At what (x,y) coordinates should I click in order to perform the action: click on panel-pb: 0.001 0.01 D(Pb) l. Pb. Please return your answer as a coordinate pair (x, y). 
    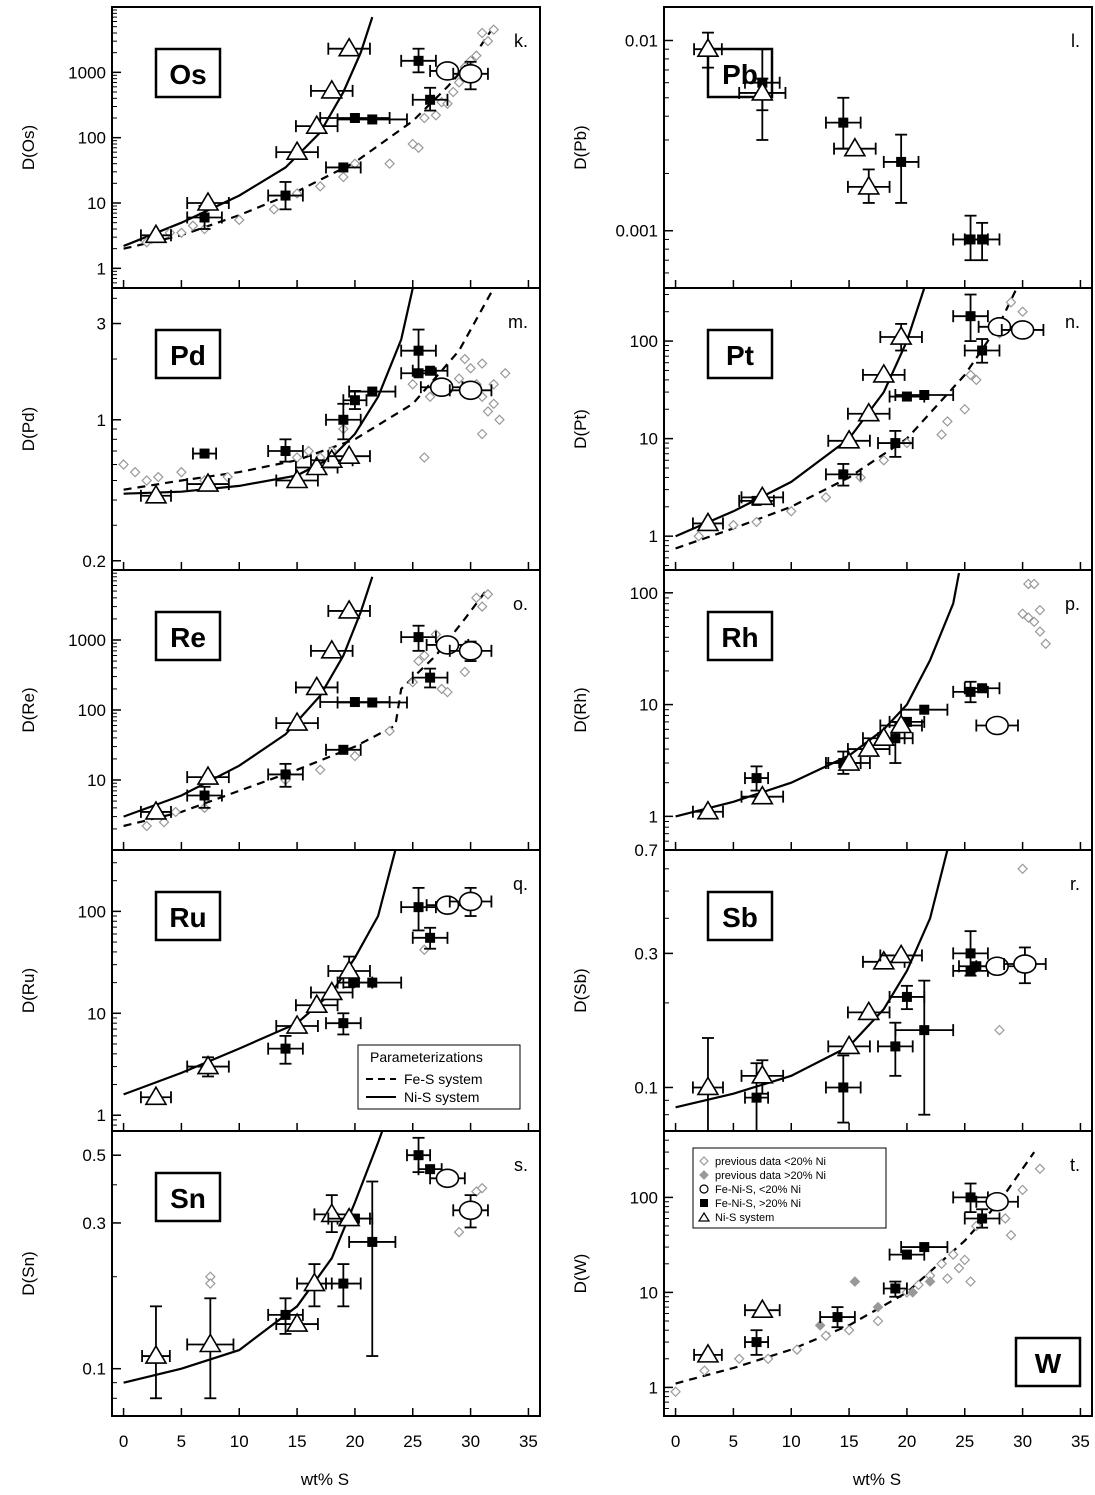
    Looking at the image, I should click on (832, 147).